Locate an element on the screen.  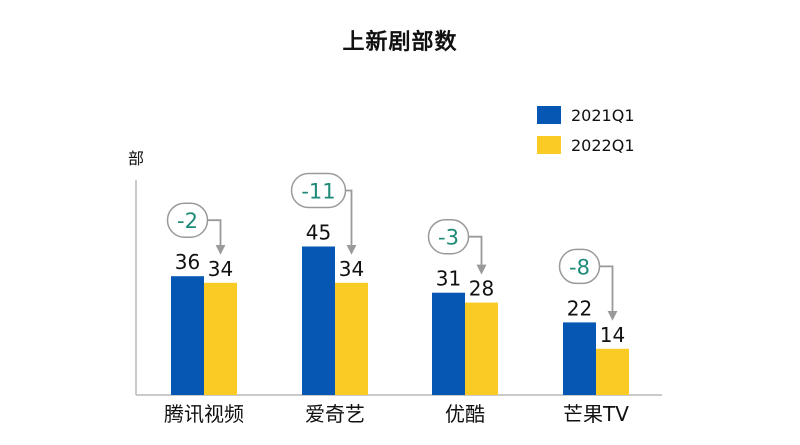
x-tick-label-1: 腾讯视频 is located at coordinates (204, 414).